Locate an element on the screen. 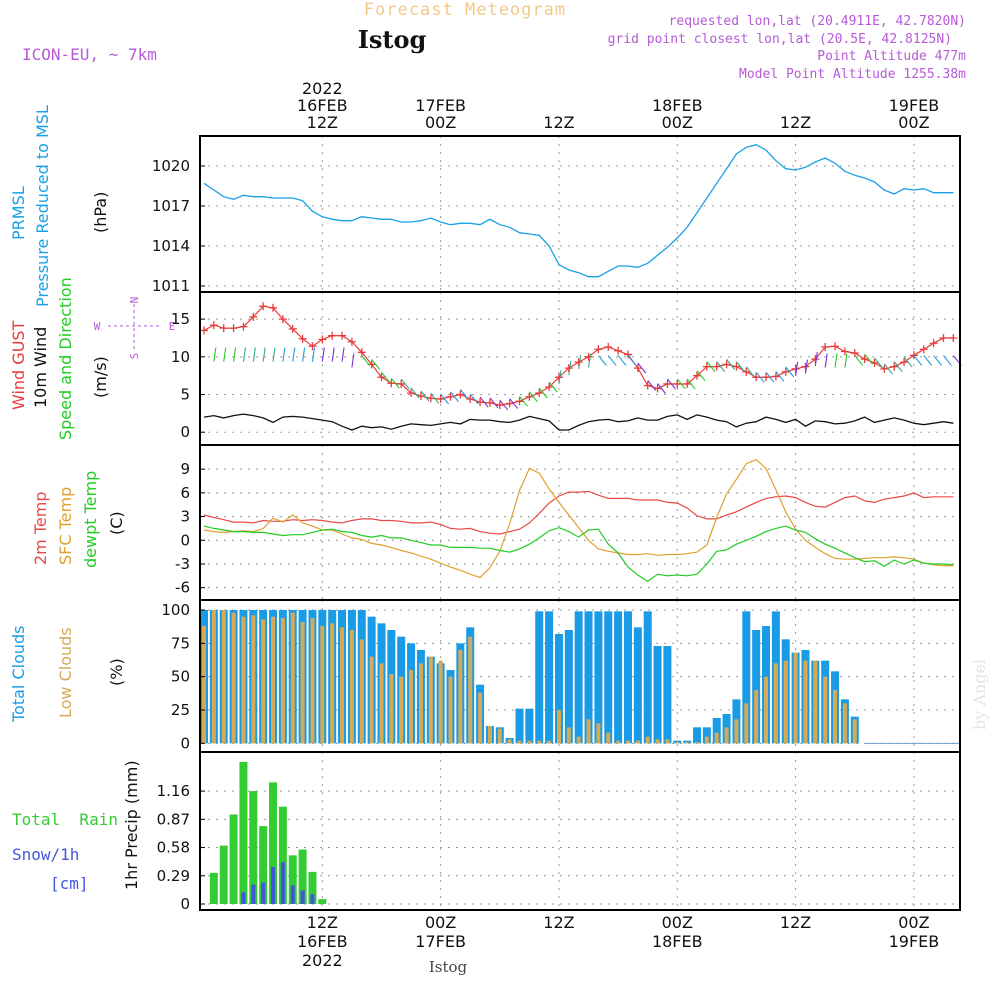 The image size is (1000, 1000). wind-frame is located at coordinates (580, 368).